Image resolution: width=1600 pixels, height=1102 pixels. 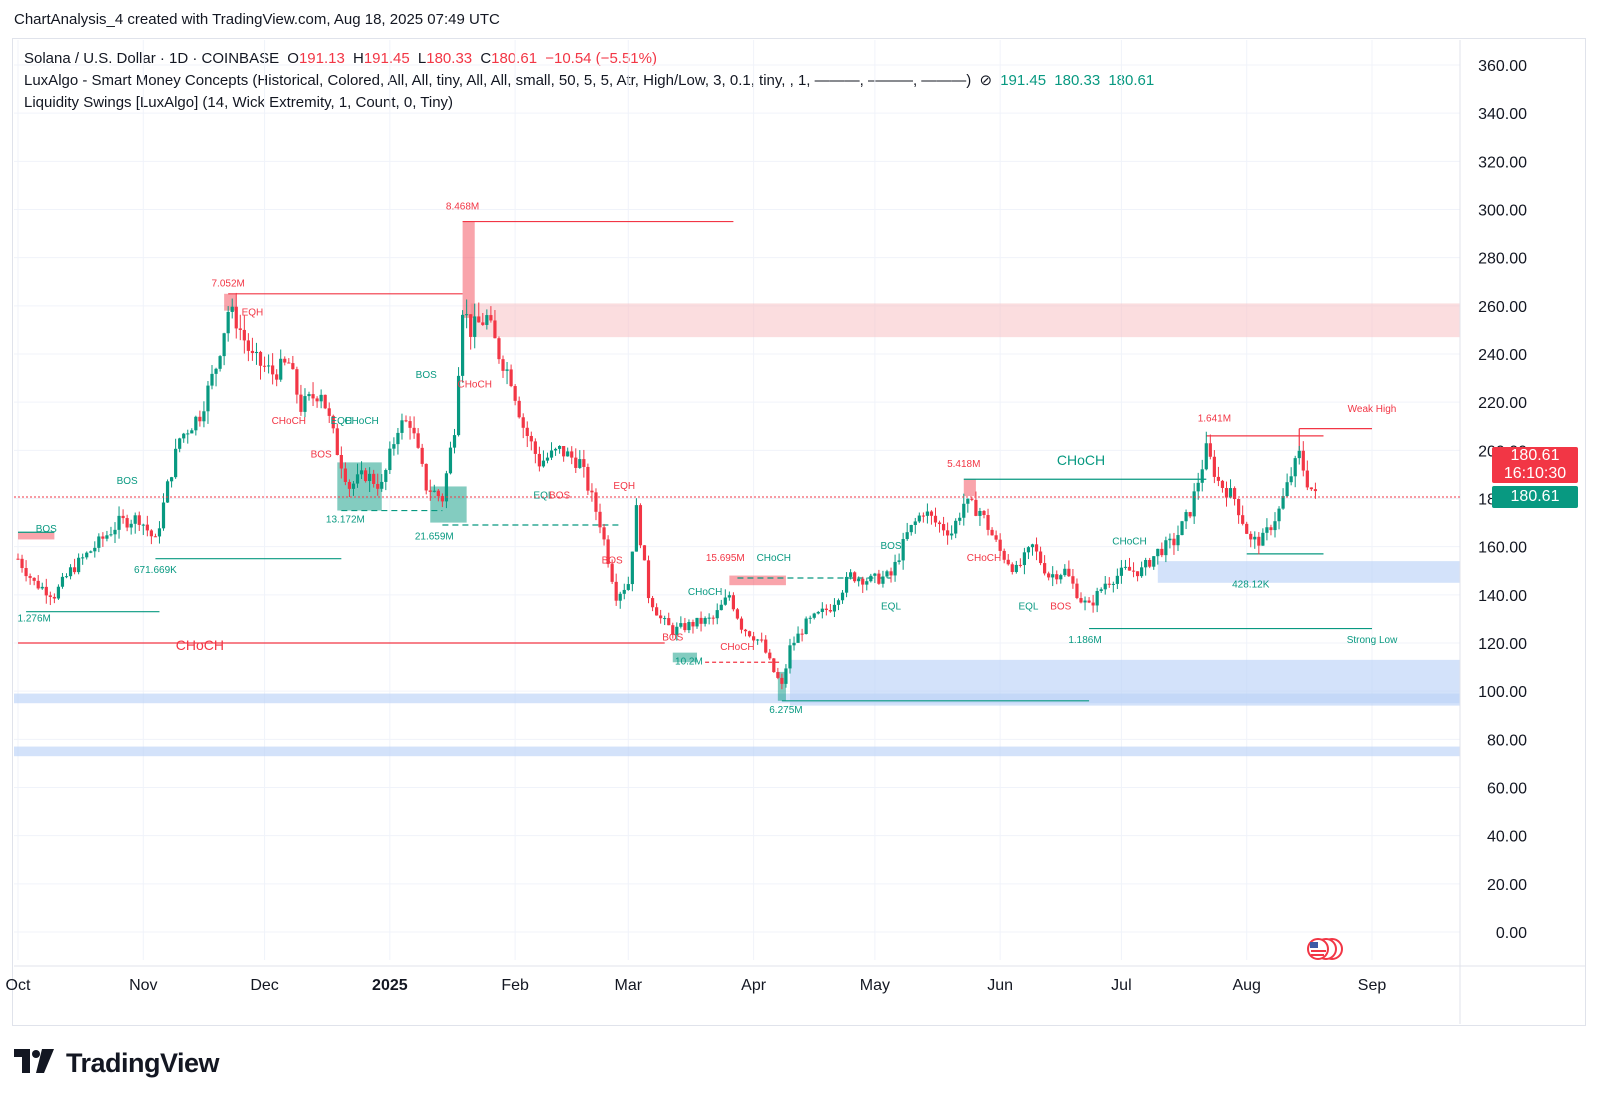 What do you see at coordinates (1502, 644) in the screenshot?
I see `price-tick-label: 120.00` at bounding box center [1502, 644].